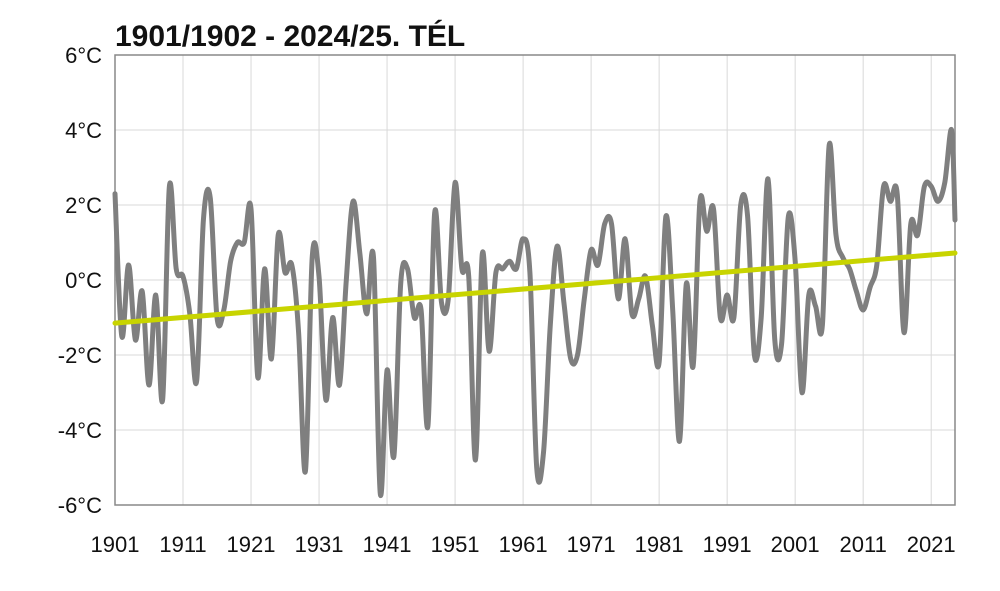 This screenshot has height=591, width=1000. I want to click on x-tick-label: 1961, so click(523, 544).